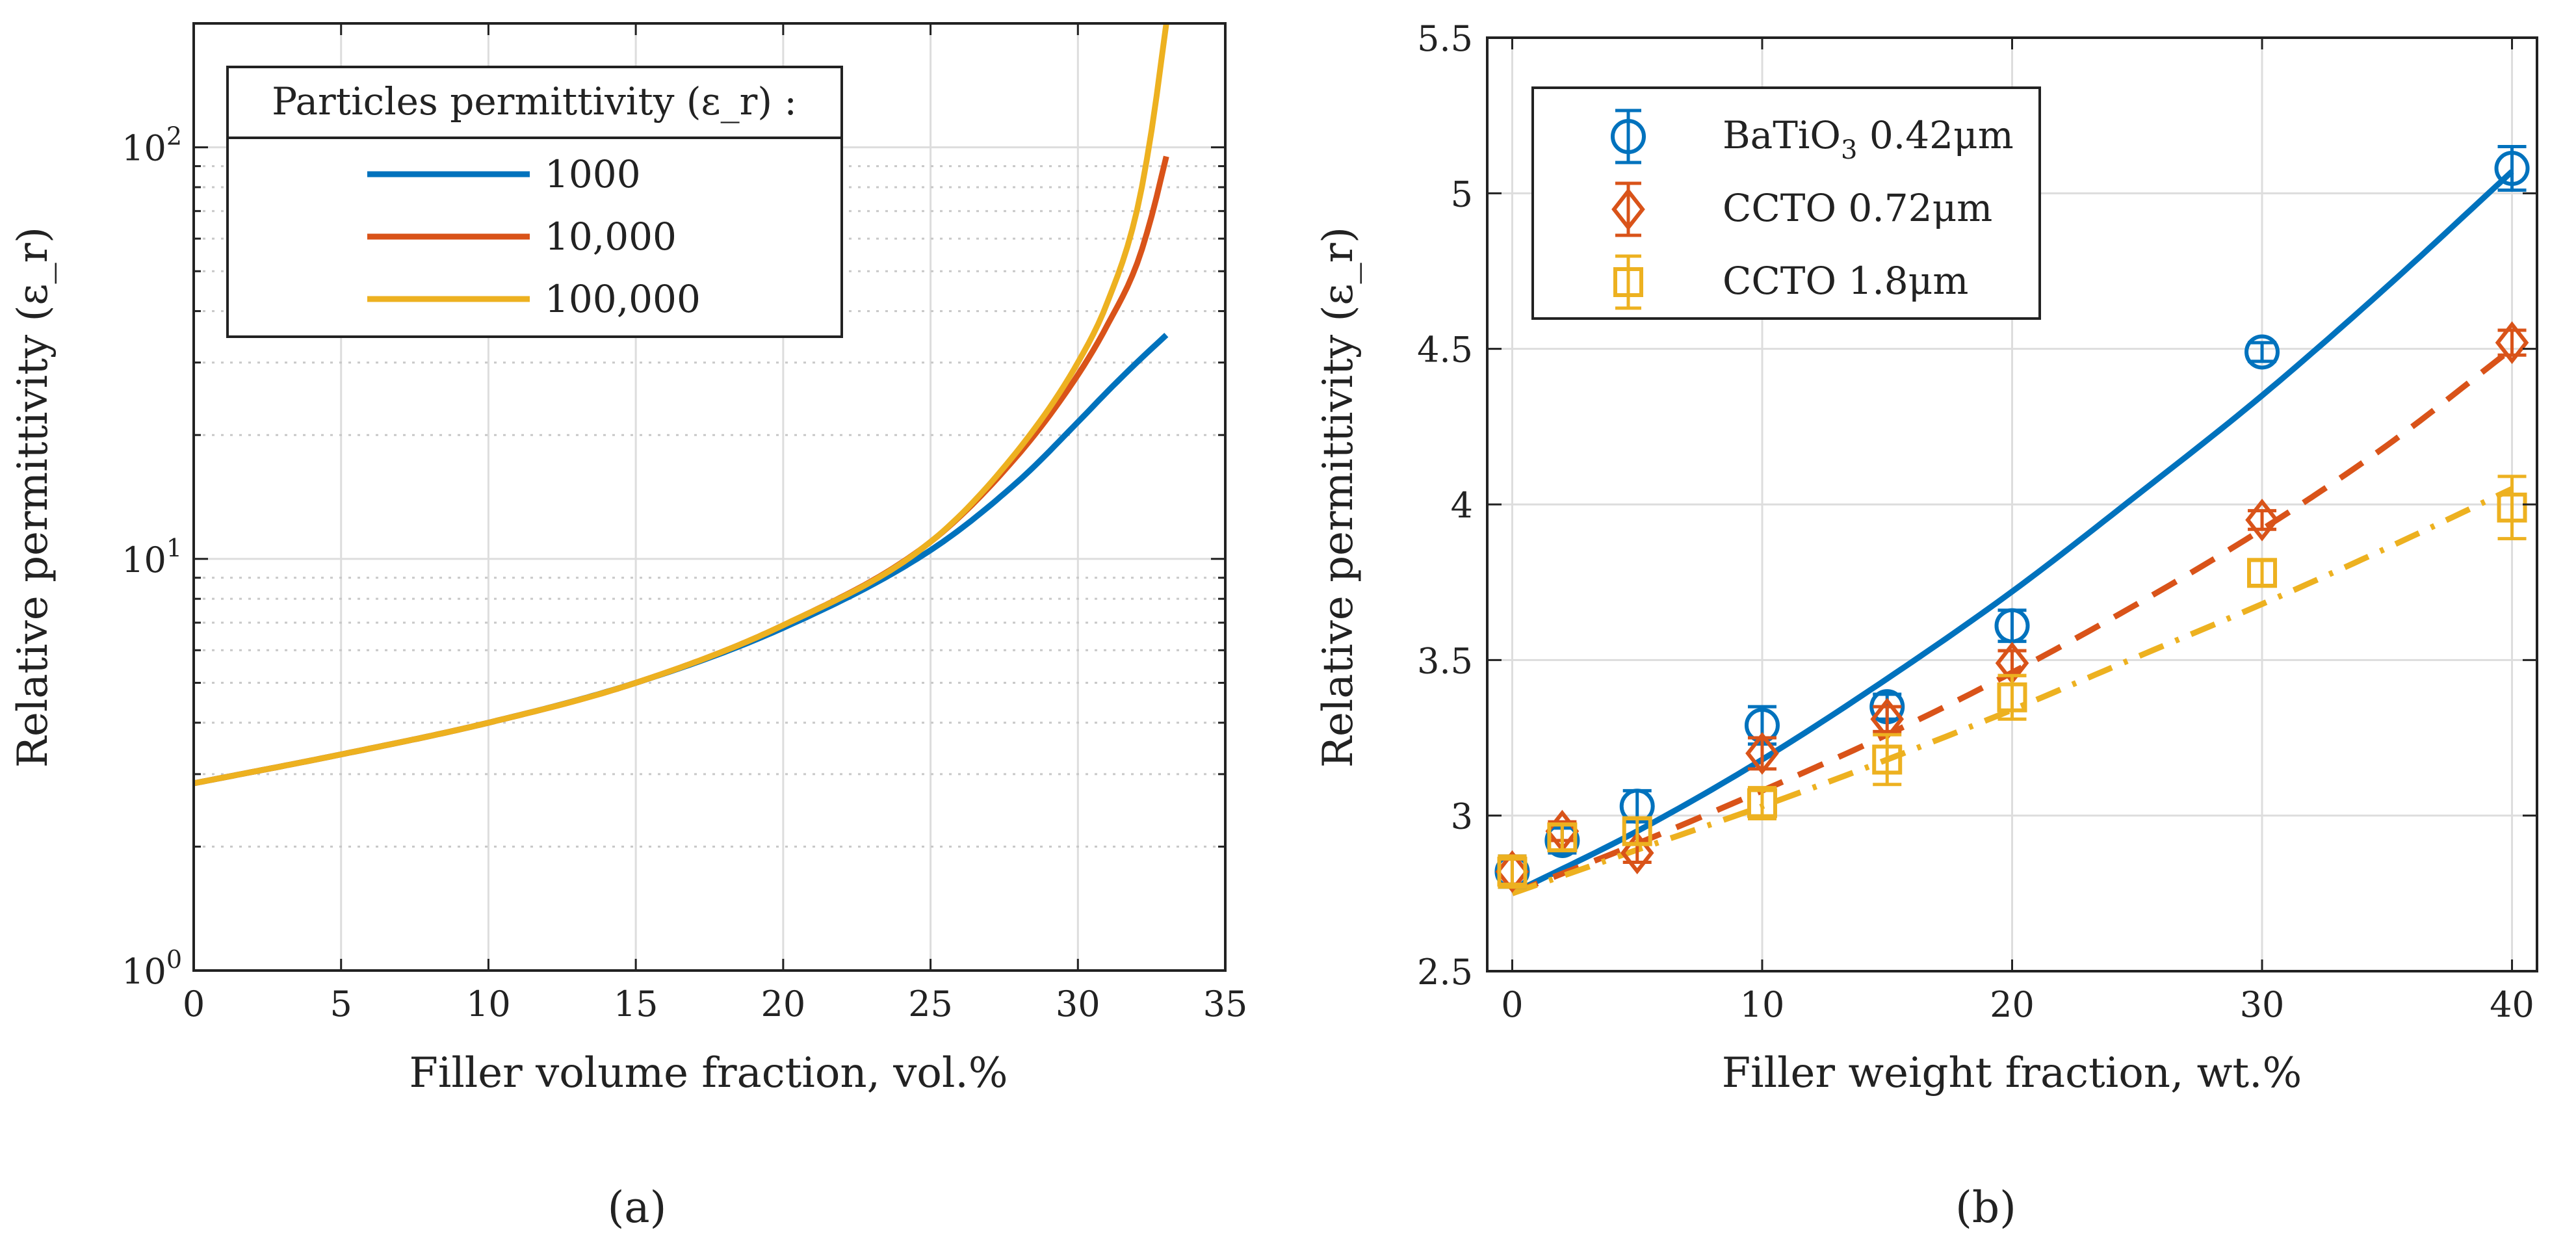  What do you see at coordinates (1985, 1207) in the screenshot?
I see `chart-b-panel-label: (b)` at bounding box center [1985, 1207].